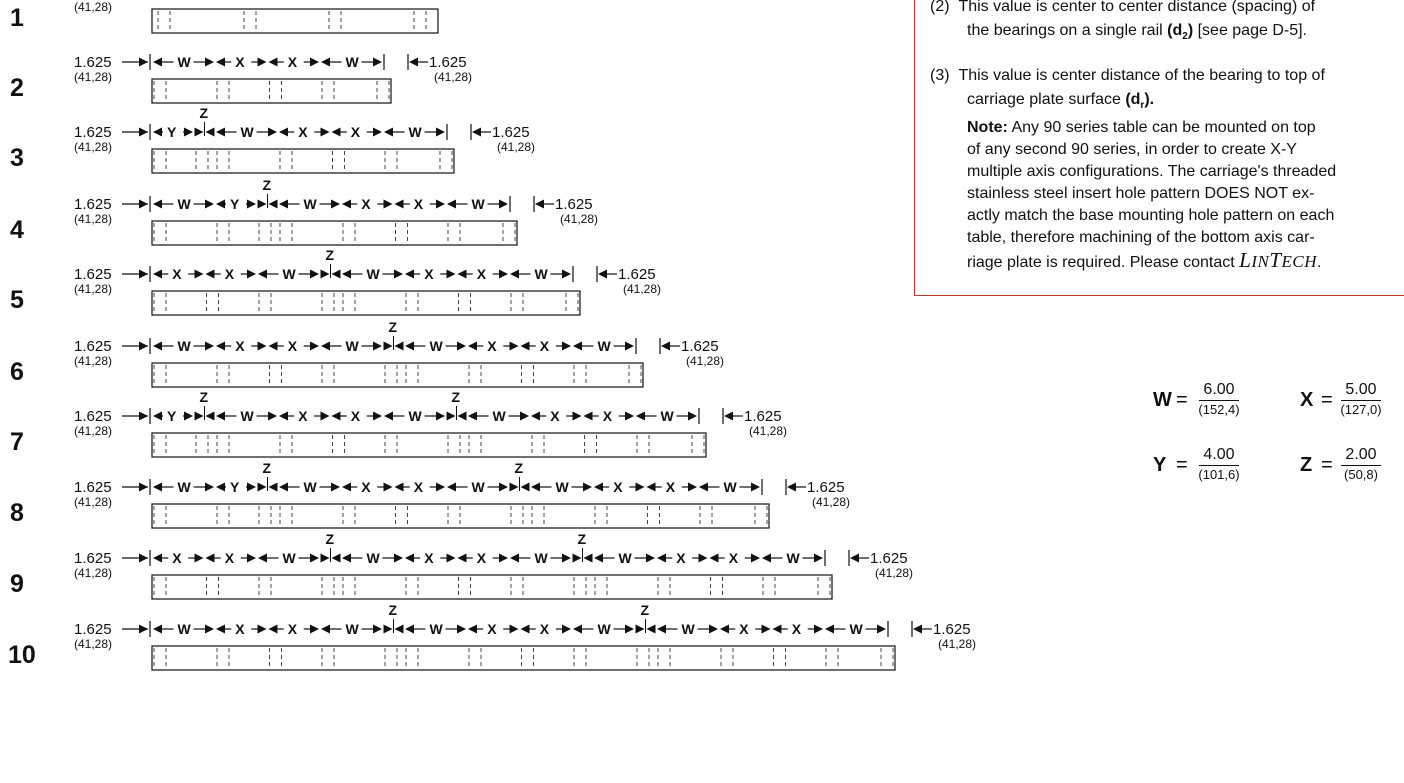  Describe the element at coordinates (1278, 260) in the screenshot. I see `lintech-brand: LINTECH` at that location.